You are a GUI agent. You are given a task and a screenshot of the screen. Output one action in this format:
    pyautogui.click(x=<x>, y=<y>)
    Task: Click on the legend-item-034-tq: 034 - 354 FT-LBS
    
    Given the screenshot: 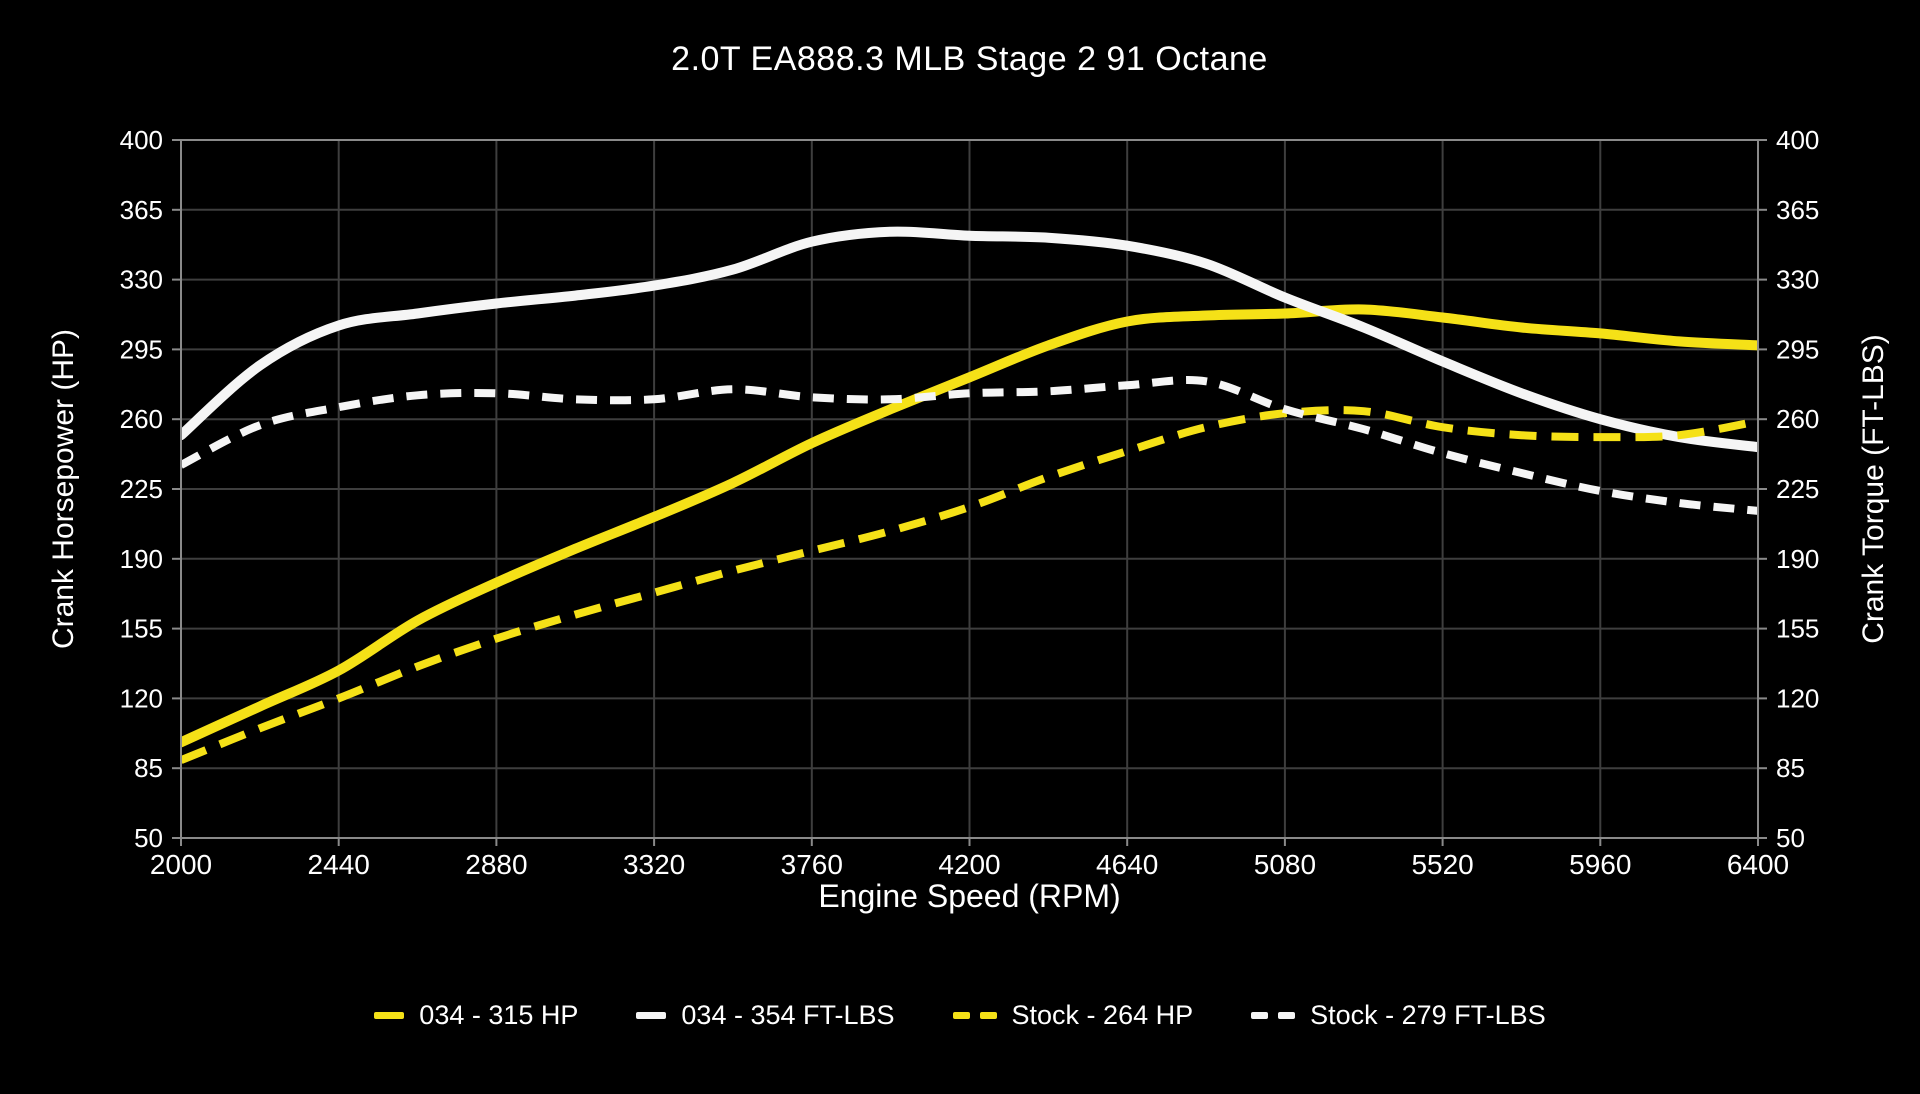 What is the action you would take?
    pyautogui.click(x=765, y=1015)
    